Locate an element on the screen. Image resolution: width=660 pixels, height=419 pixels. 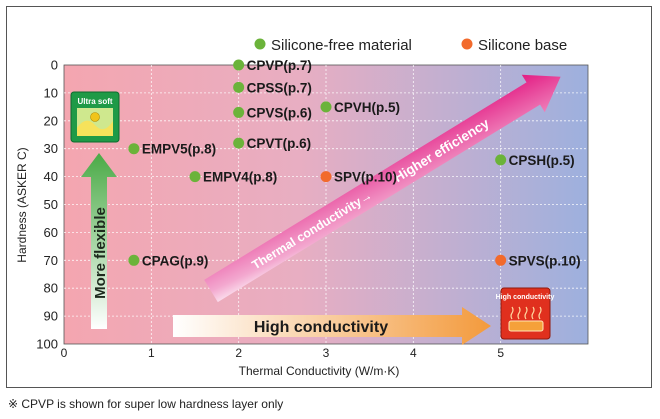
x-tick-label: 5 is located at coordinates (500, 353).